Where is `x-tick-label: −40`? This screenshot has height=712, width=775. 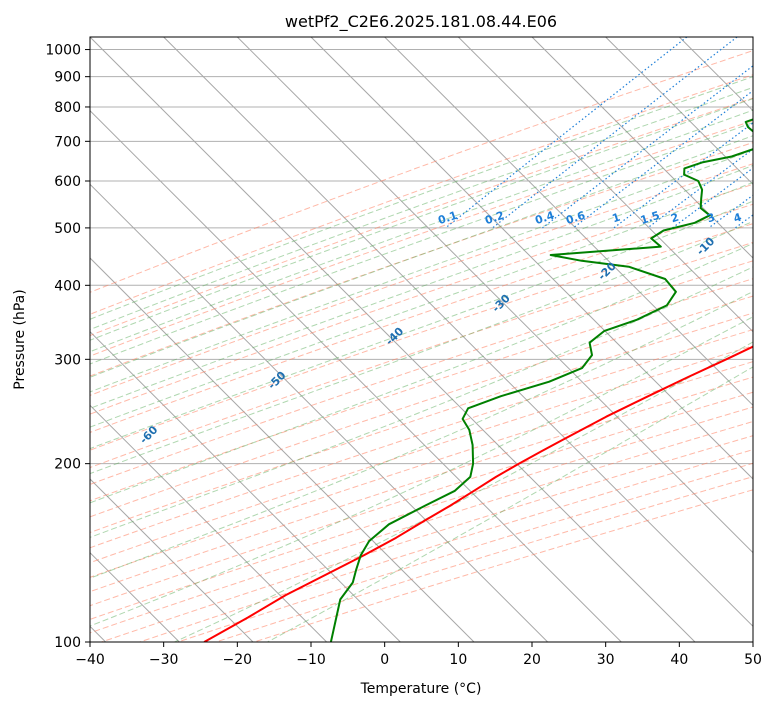
x-tick-label: −40 is located at coordinates (90, 660).